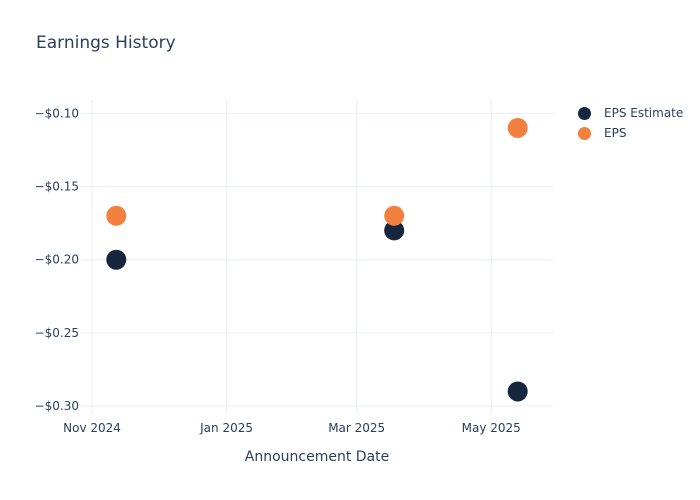 The image size is (700, 500). What do you see at coordinates (57, 333) in the screenshot?
I see `y-tick-label: −$0.25` at bounding box center [57, 333].